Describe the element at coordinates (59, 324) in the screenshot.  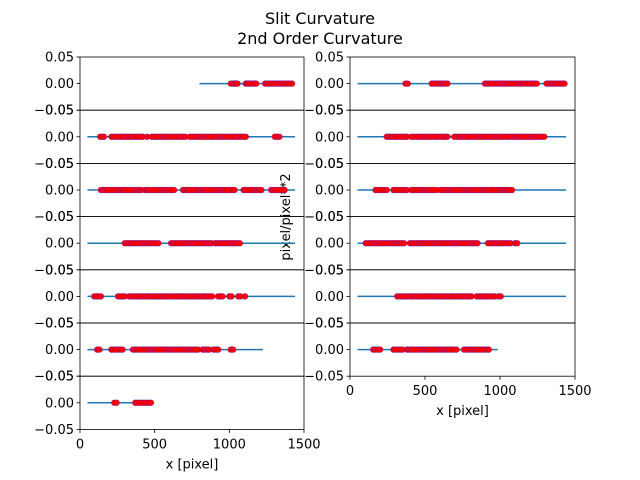
I see `left-panel-6-ytick-label-1: 0.05` at that location.